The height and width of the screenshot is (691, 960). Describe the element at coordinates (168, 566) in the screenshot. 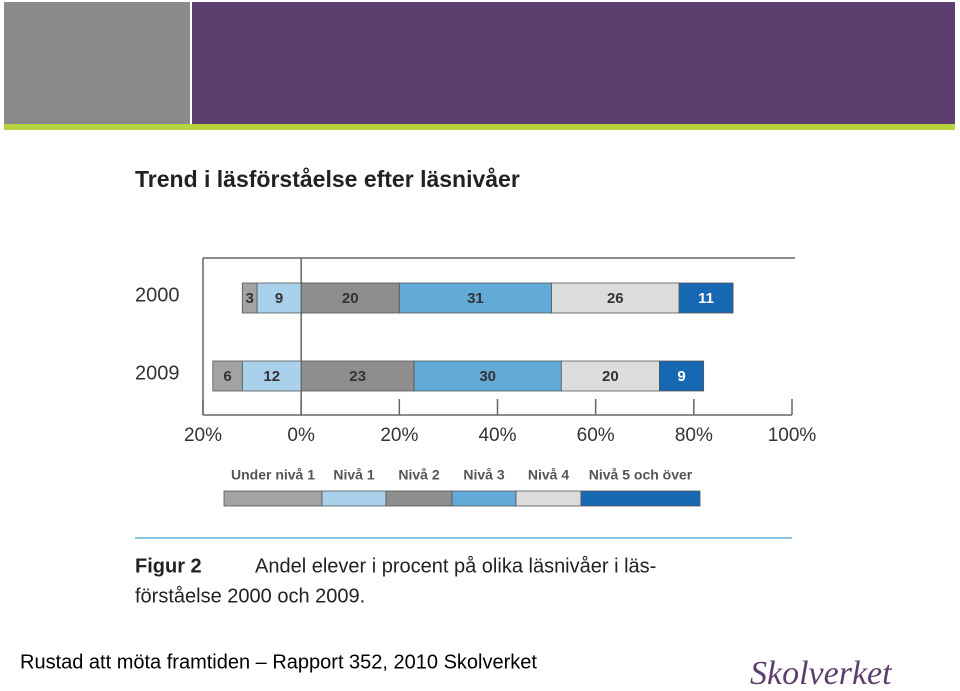

I see `caption-label: Figur 2` at that location.